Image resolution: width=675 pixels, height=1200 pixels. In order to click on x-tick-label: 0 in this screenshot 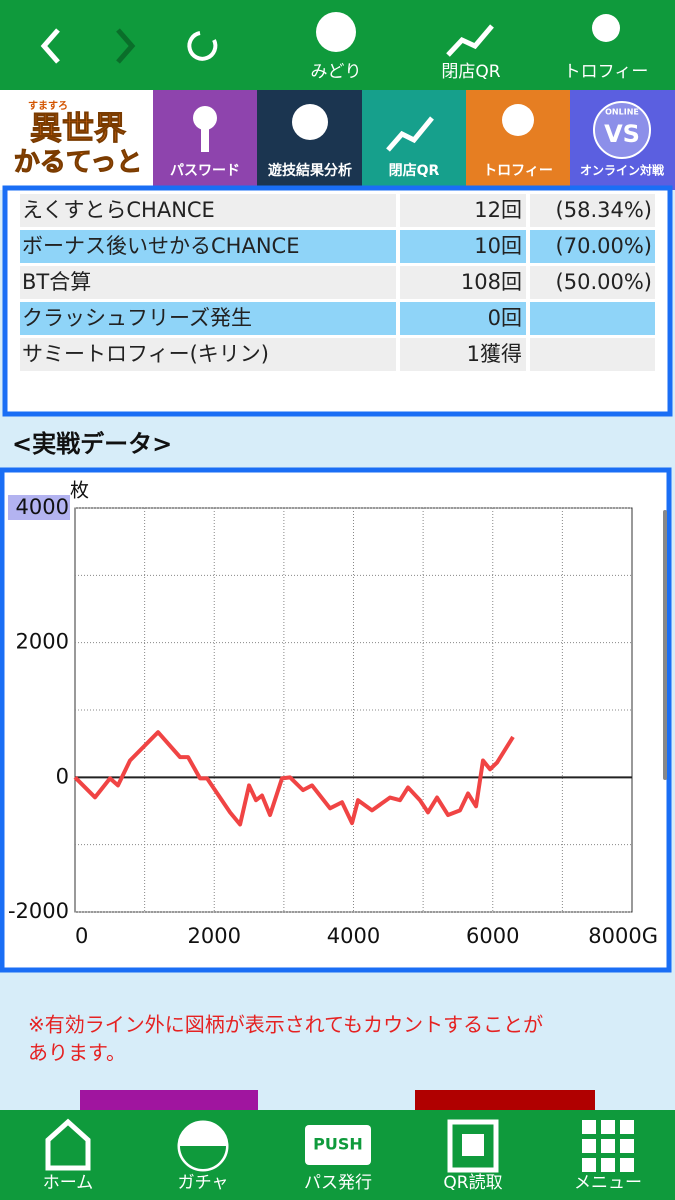, I will do `click(81, 936)`.